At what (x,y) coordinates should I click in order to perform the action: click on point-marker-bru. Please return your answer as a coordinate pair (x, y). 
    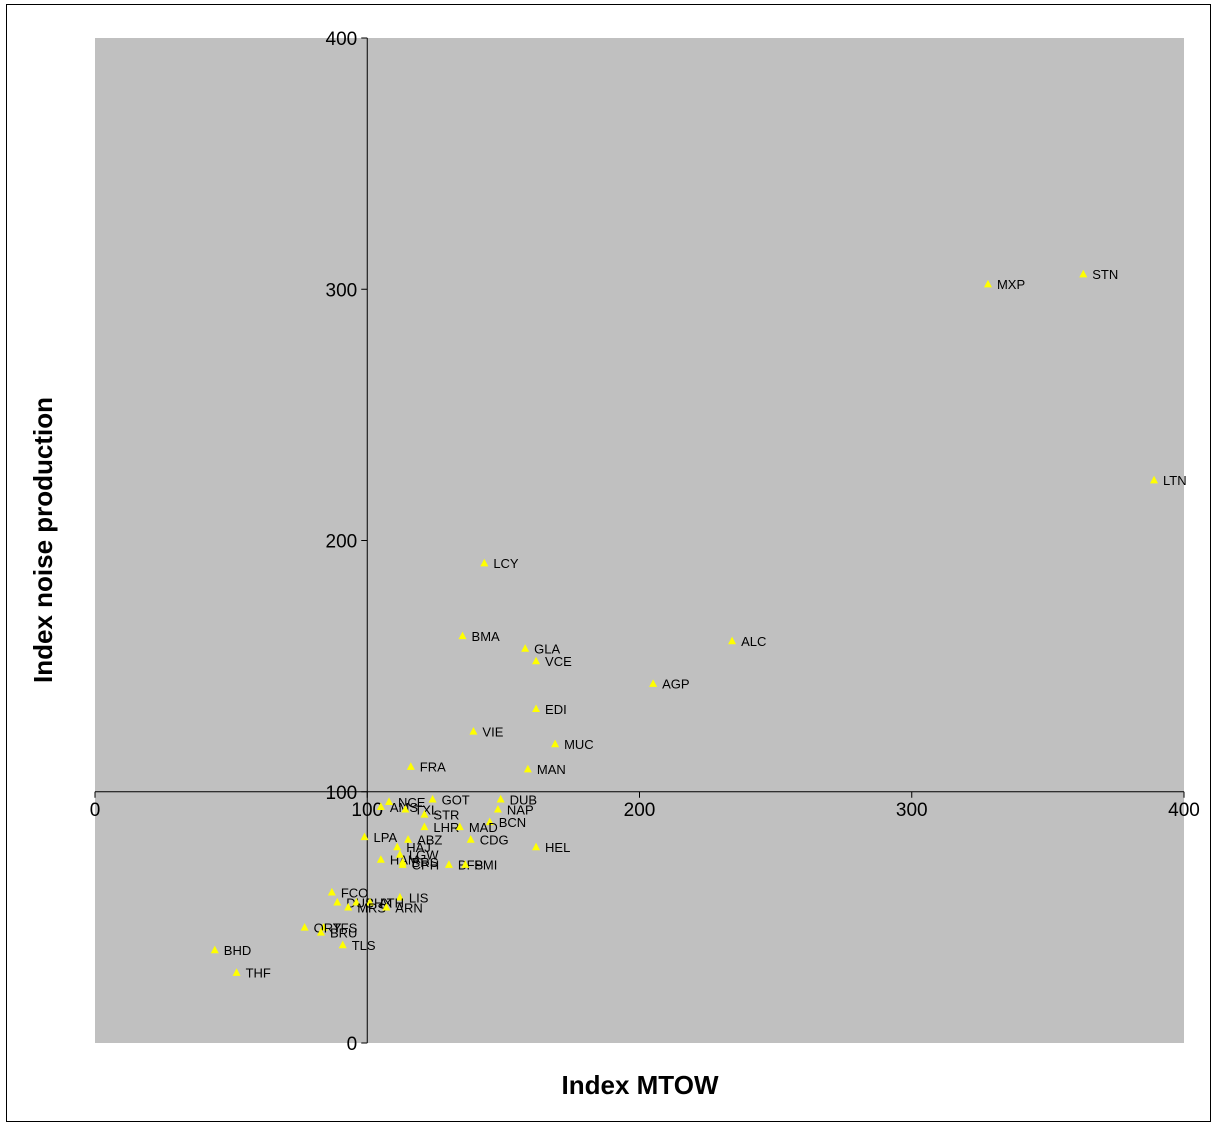
    Looking at the image, I should click on (320, 932).